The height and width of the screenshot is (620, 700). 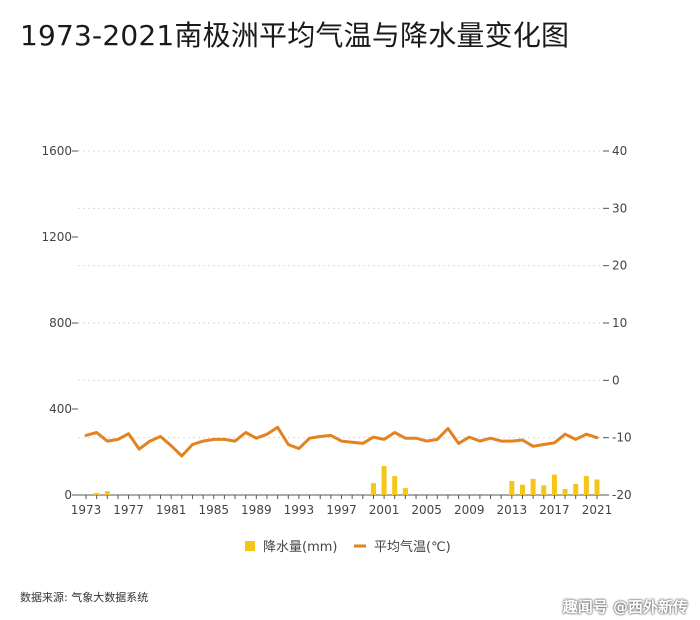 What do you see at coordinates (86, 510) in the screenshot?
I see `x-tick-label: 1973` at bounding box center [86, 510].